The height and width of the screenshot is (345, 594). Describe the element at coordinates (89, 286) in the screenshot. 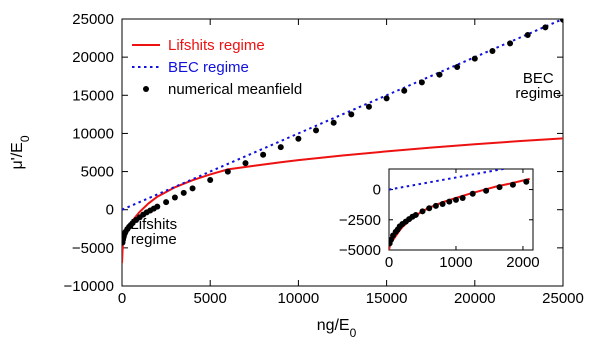

I see `main-y-tick-label: −10000` at that location.